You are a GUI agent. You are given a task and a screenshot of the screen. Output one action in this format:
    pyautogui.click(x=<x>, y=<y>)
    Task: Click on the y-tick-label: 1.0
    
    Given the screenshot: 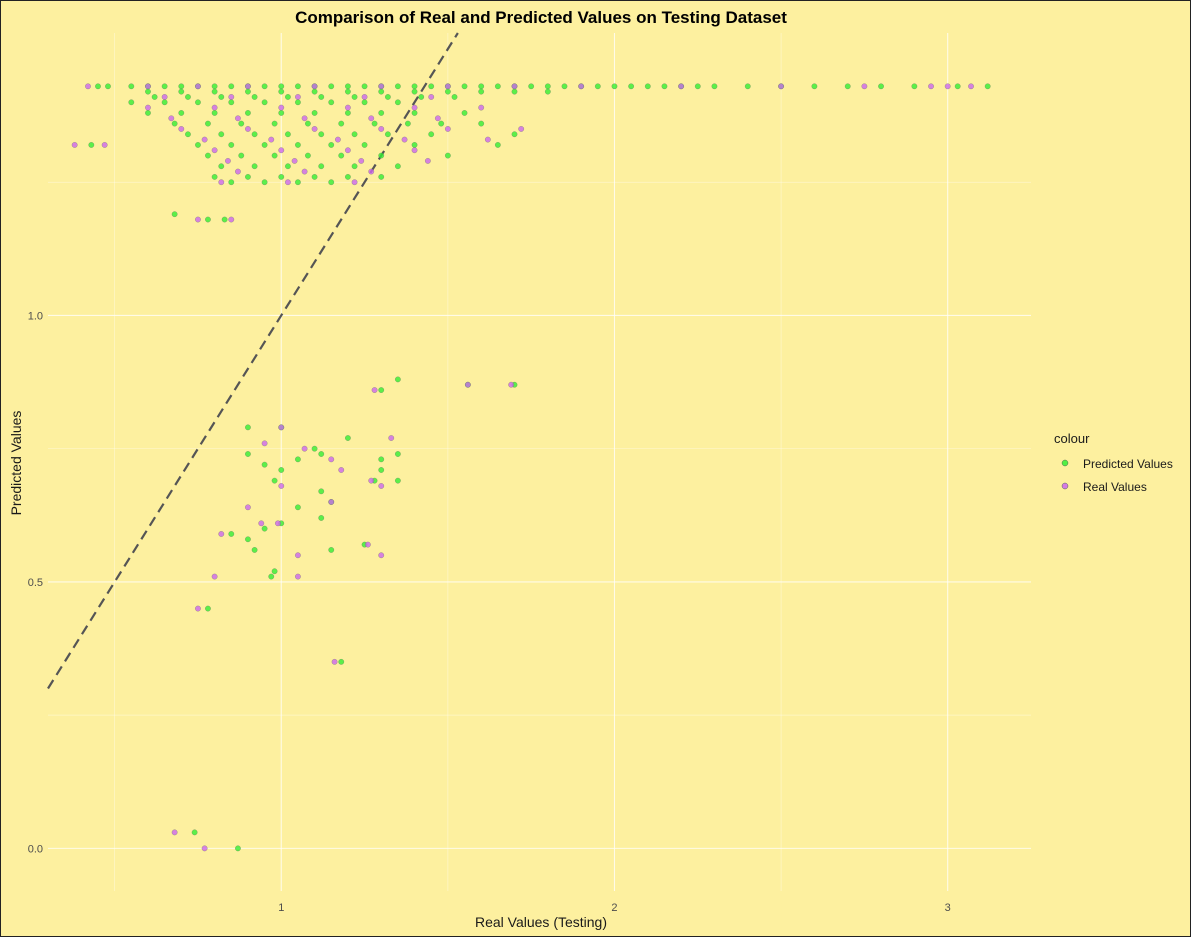 What is the action you would take?
    pyautogui.click(x=35, y=316)
    